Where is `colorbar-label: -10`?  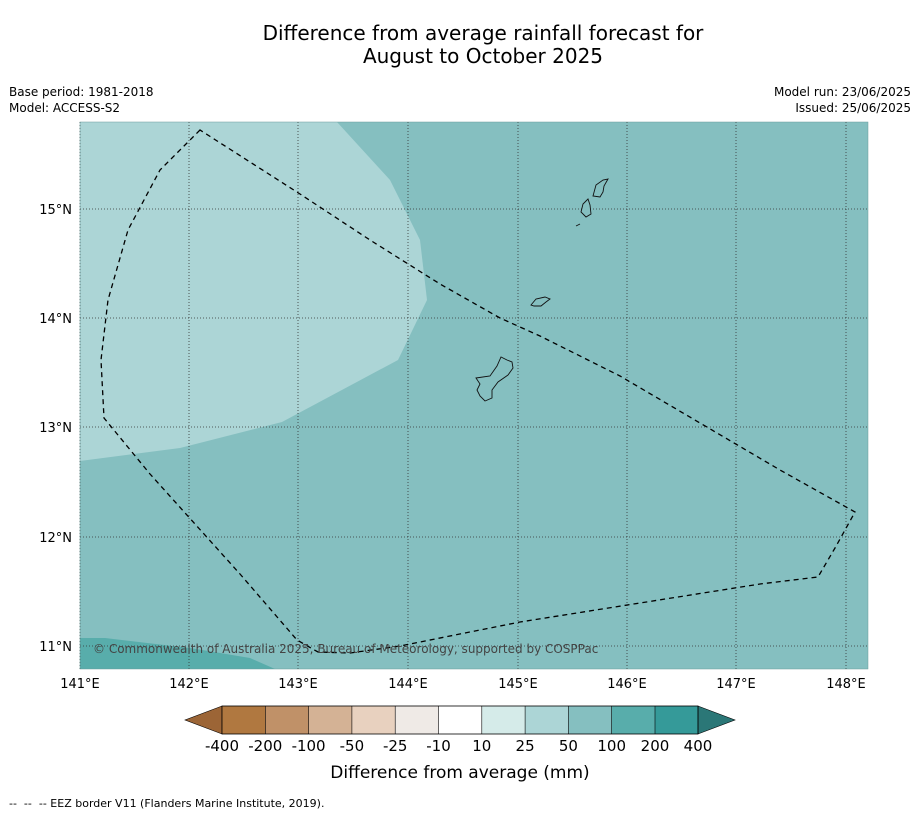 colorbar-label: -10 is located at coordinates (438, 746).